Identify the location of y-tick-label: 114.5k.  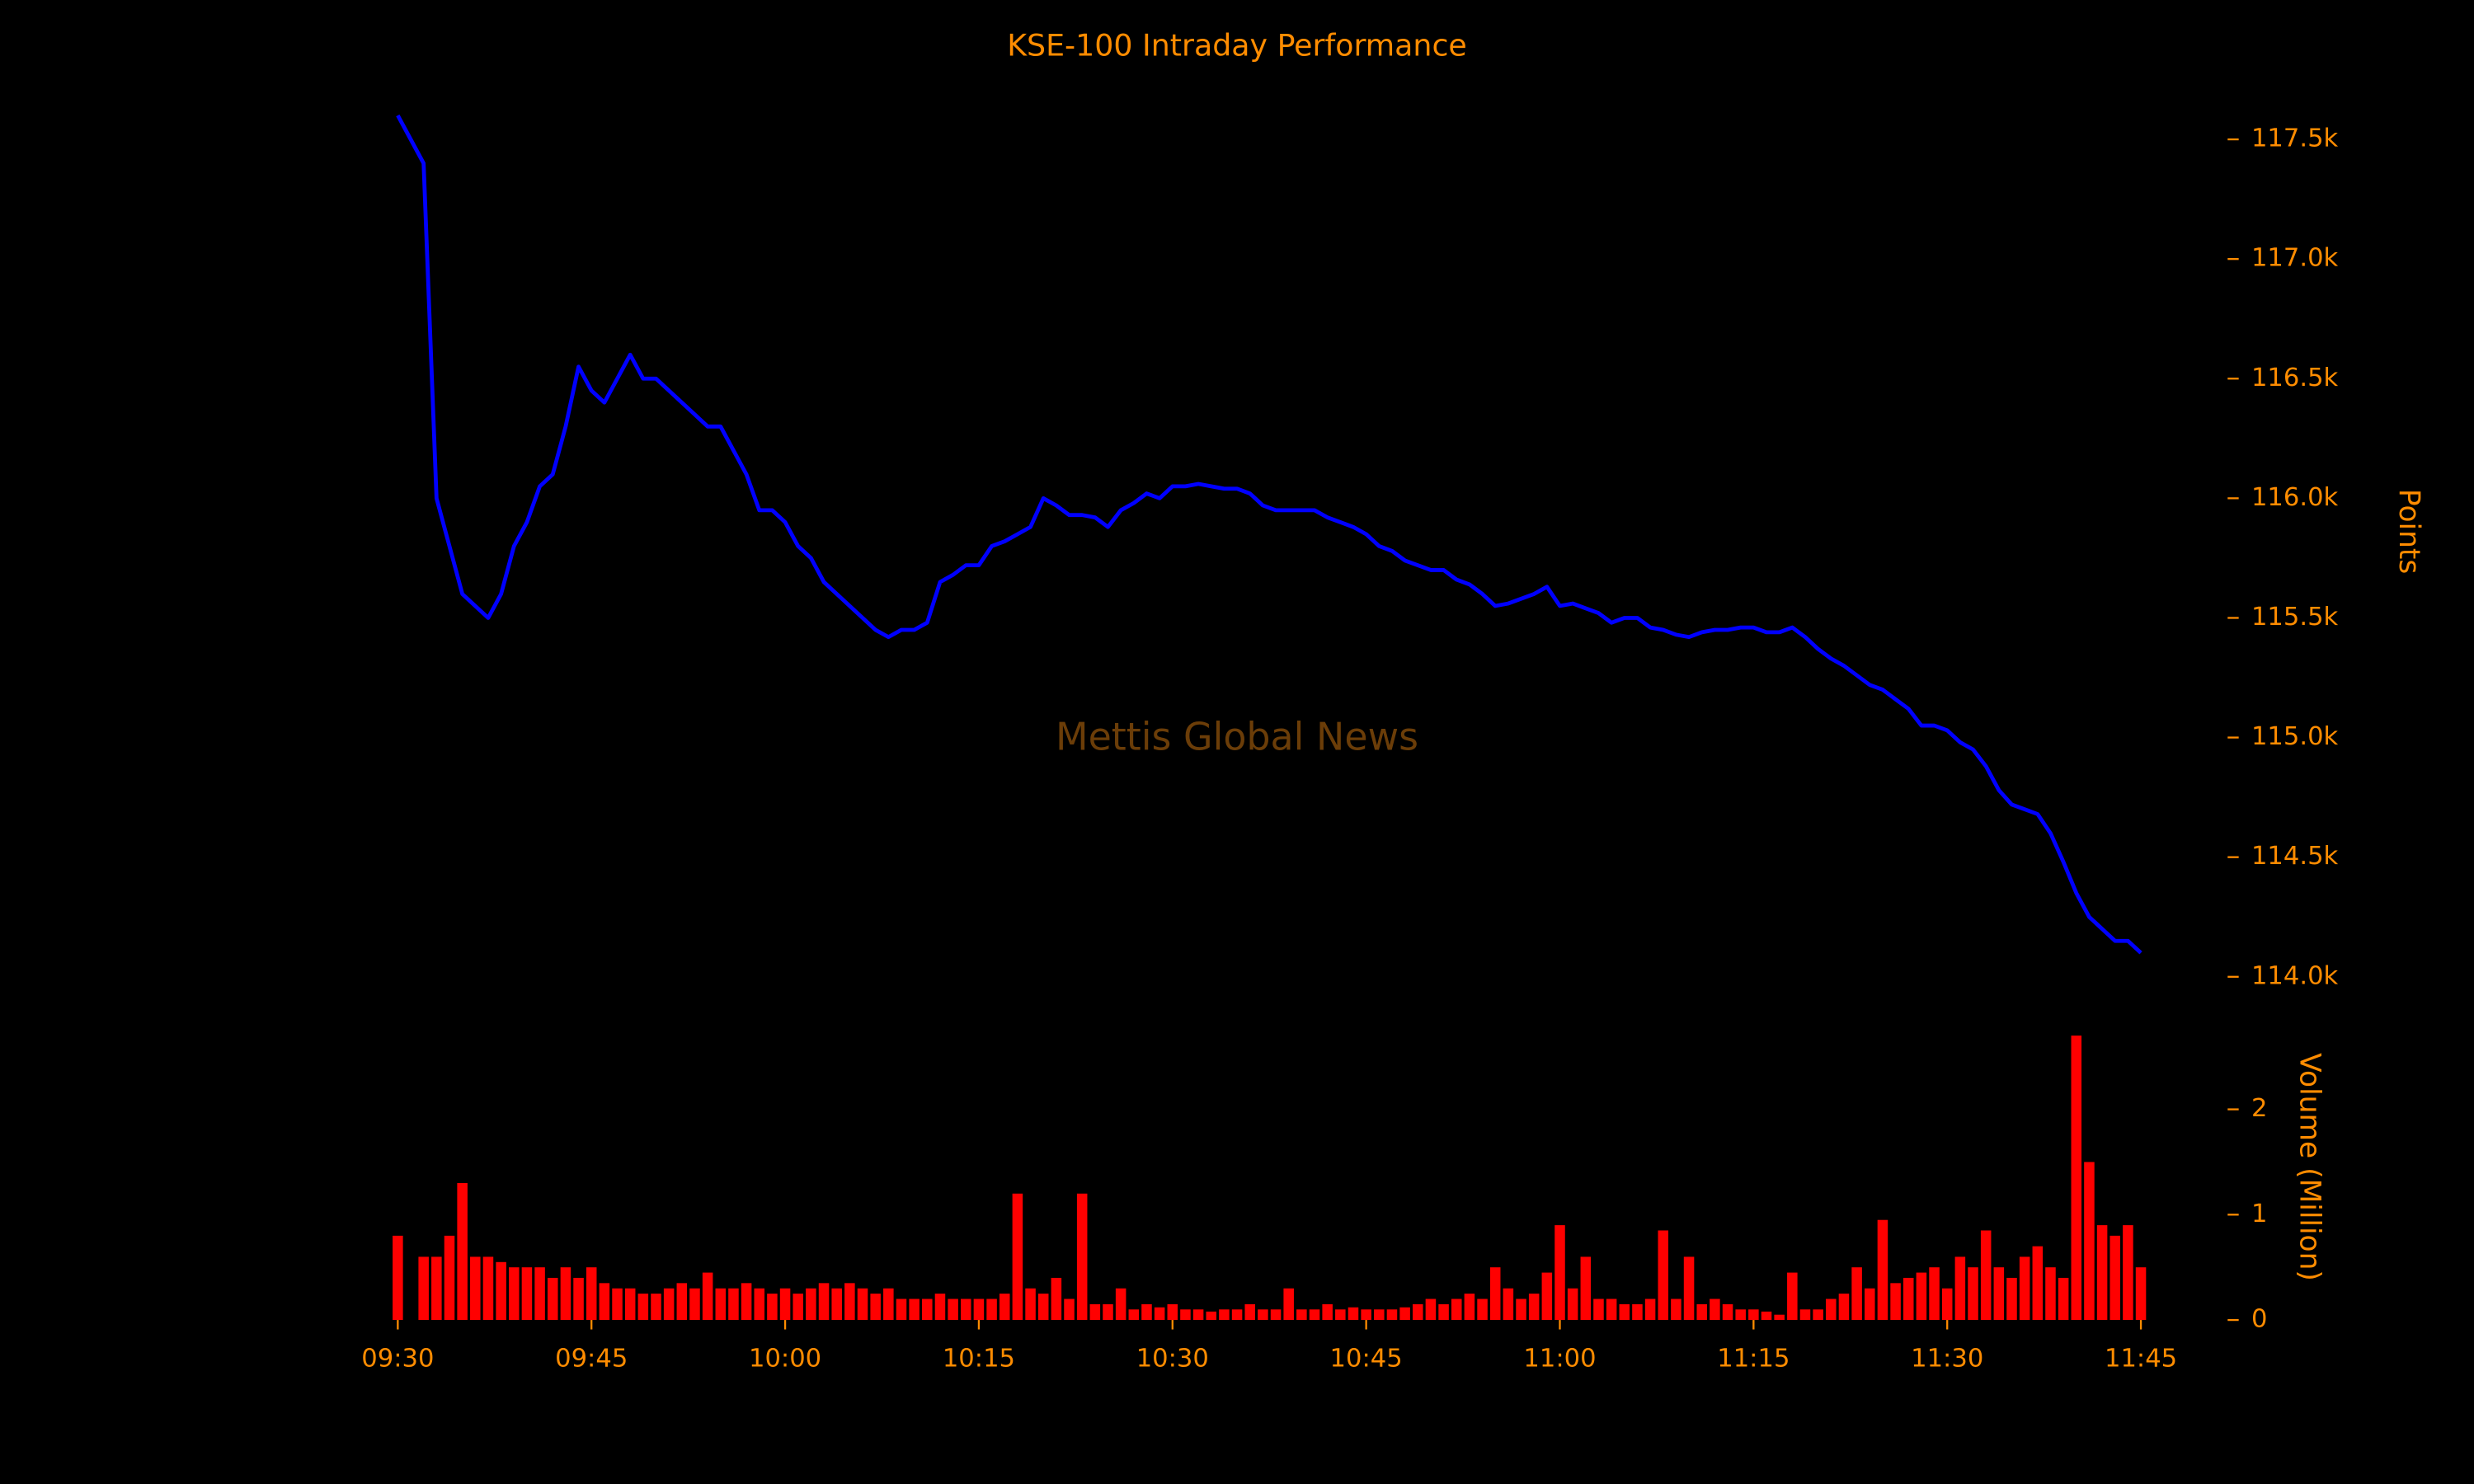
(2295, 856).